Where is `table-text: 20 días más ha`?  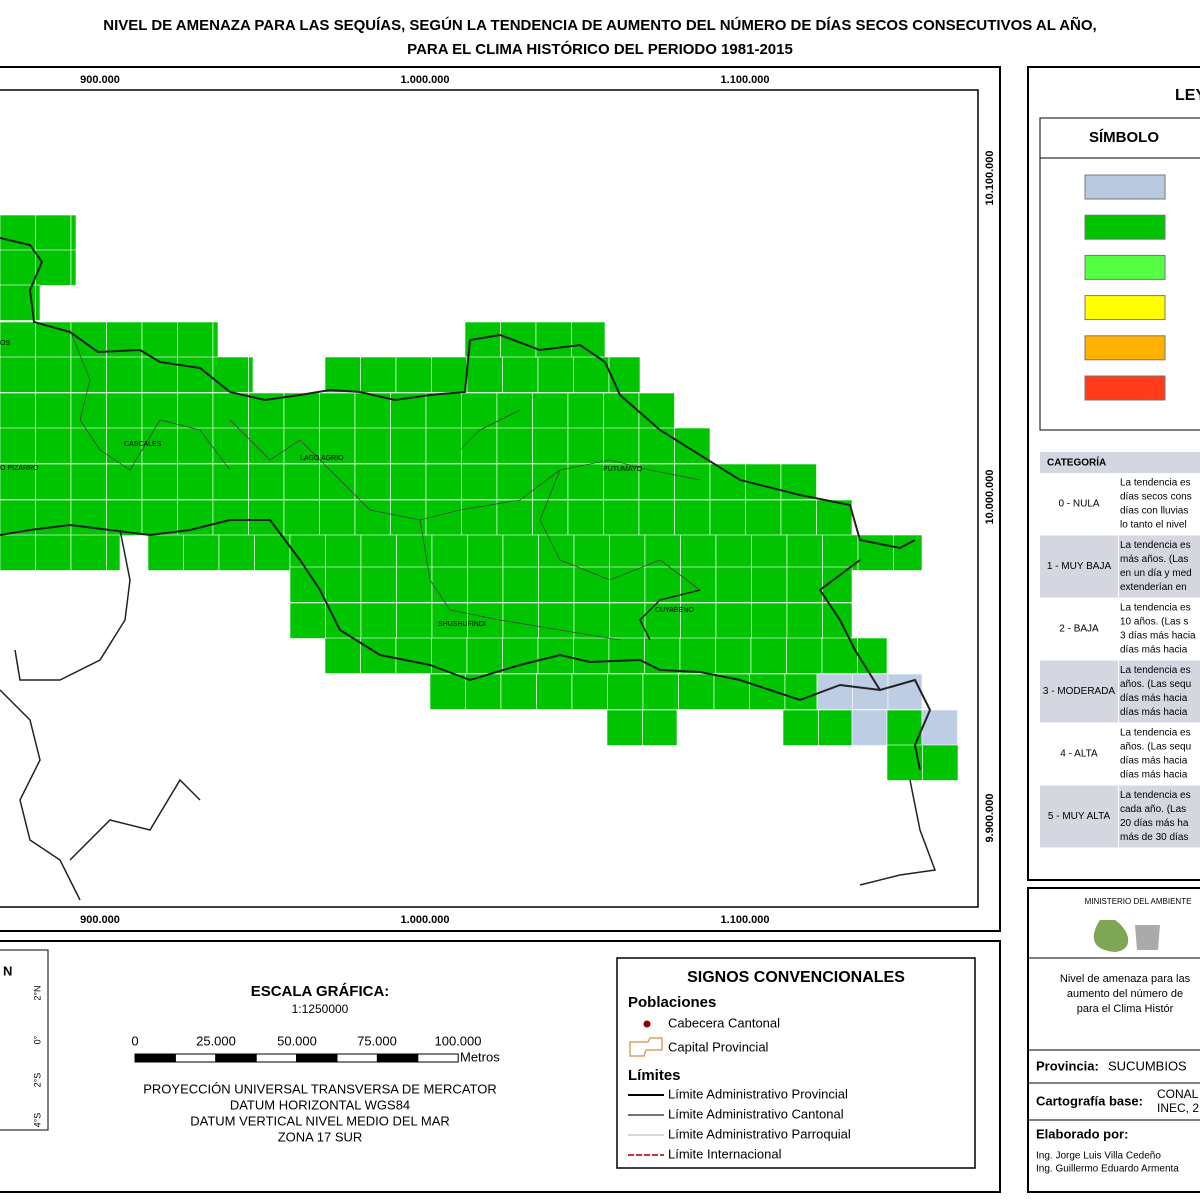
table-text: 20 días más ha is located at coordinates (1154, 823).